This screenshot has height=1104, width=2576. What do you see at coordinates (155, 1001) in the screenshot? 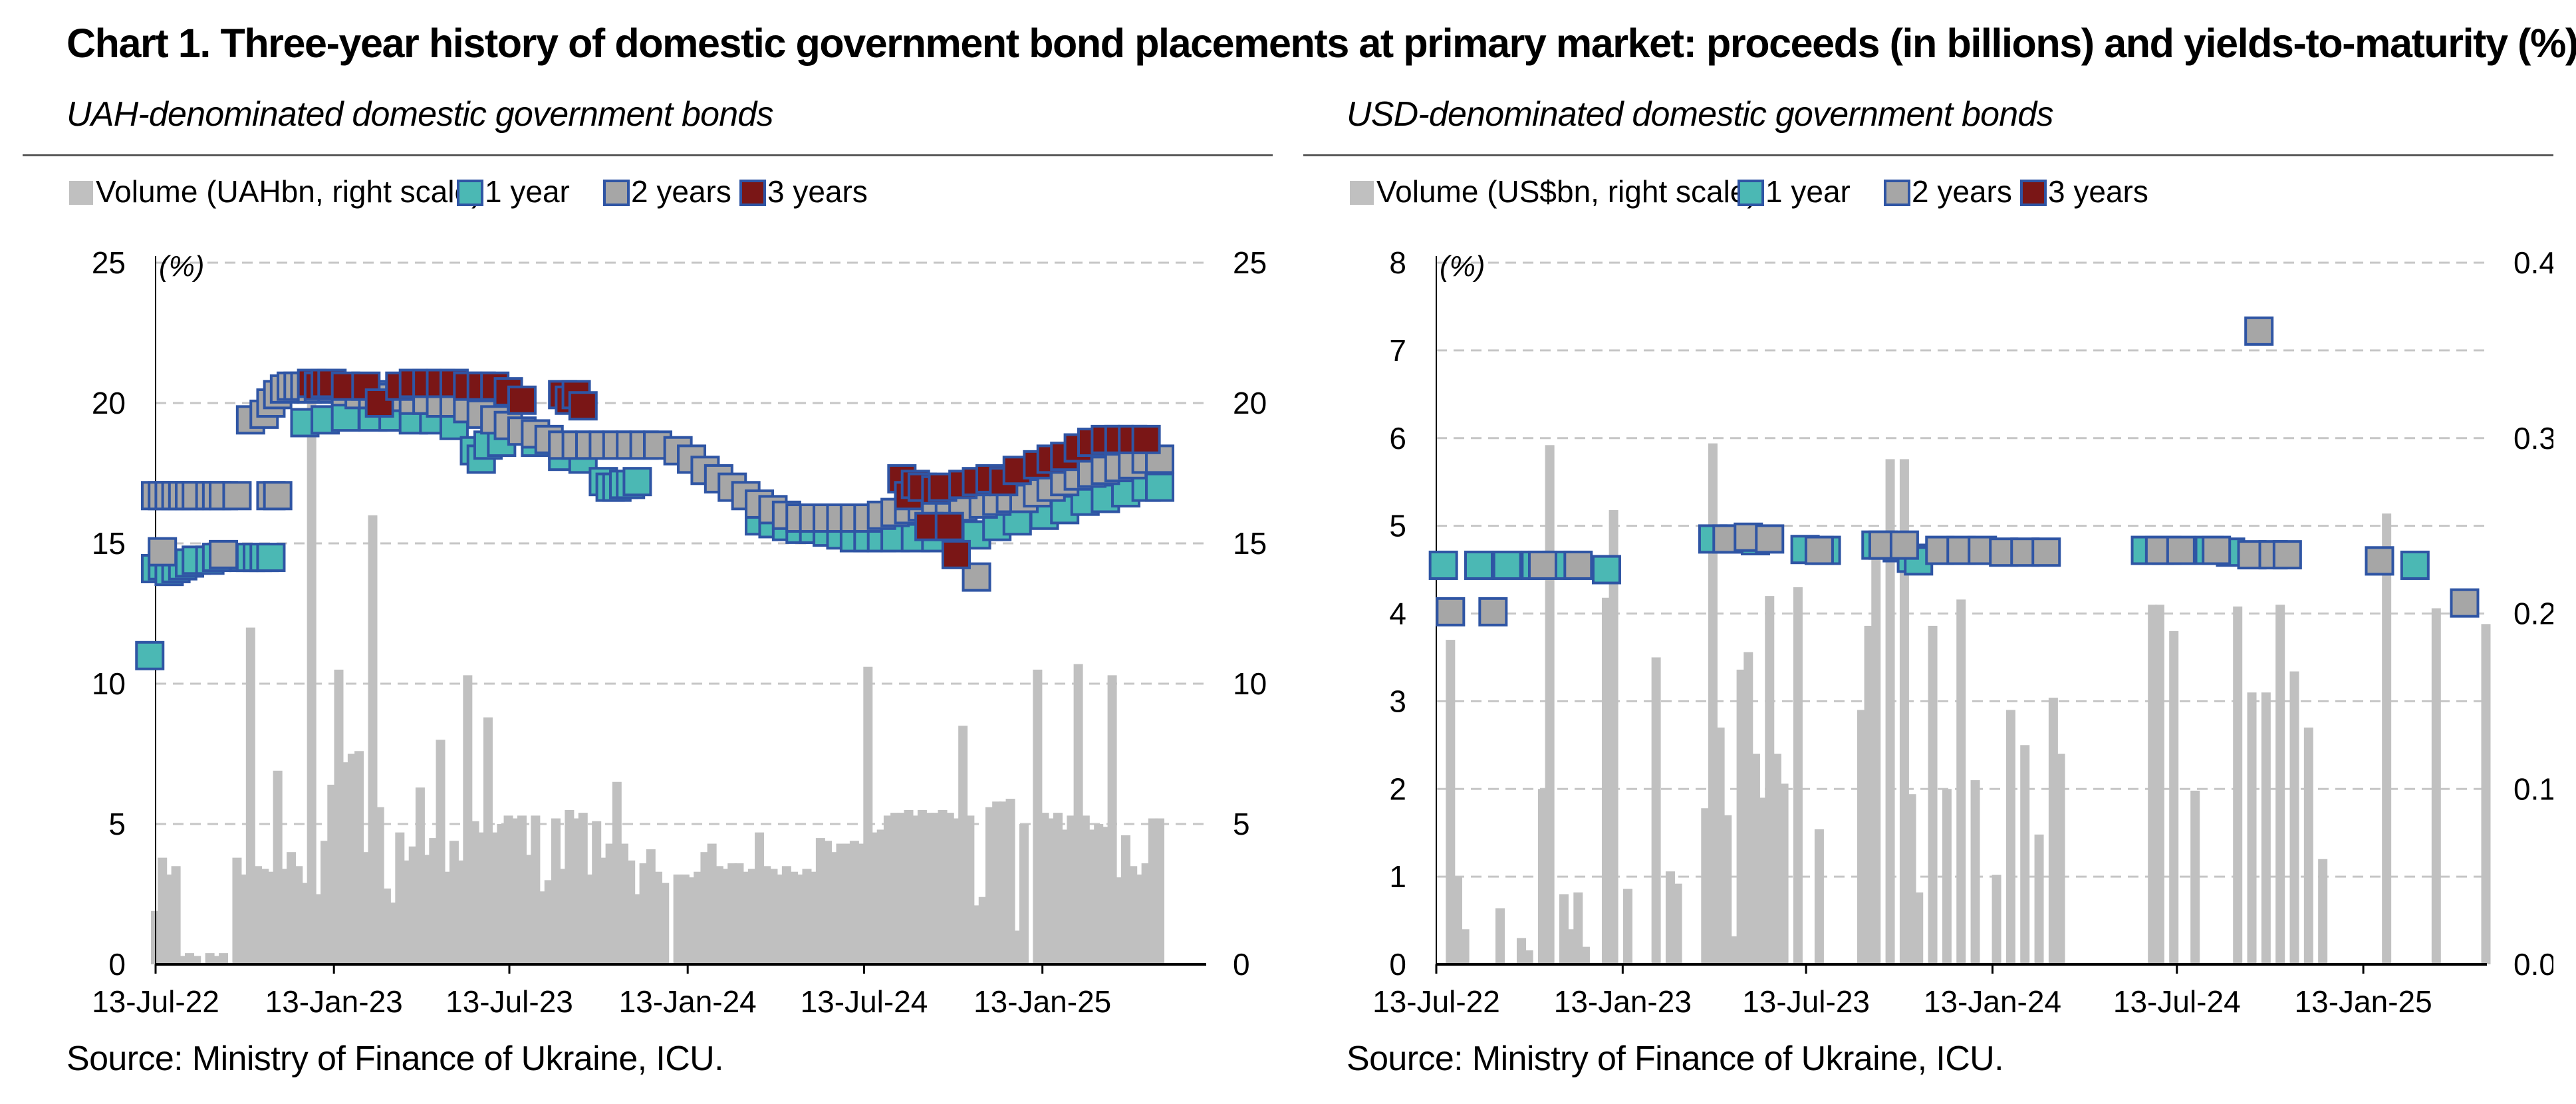
I see `uah-x-tick-label-0: 13-Jul-22` at bounding box center [155, 1001].